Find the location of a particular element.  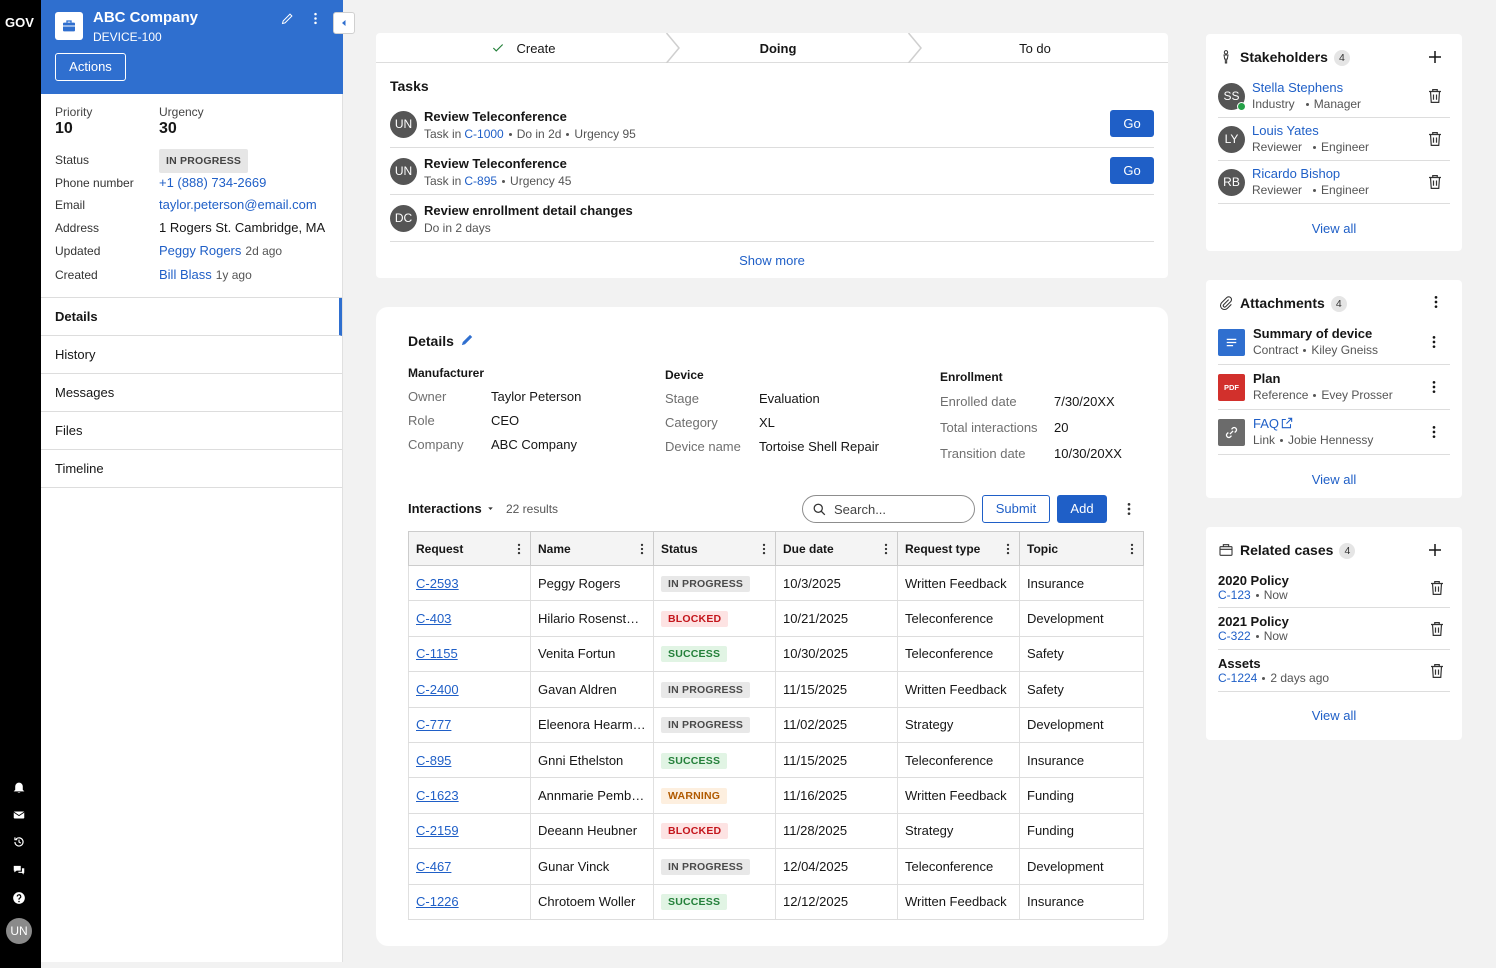

request-link: C-777 is located at coordinates (434, 725).